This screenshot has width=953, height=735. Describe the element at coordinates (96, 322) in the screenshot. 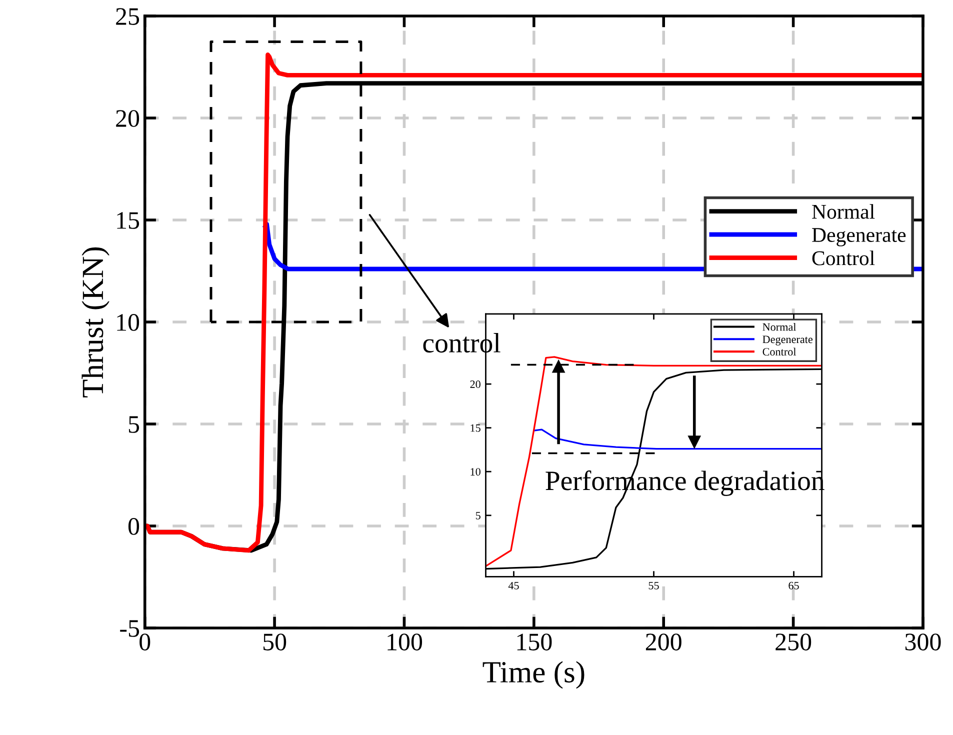

I see `y-axis-title: Thrust (KN)` at that location.